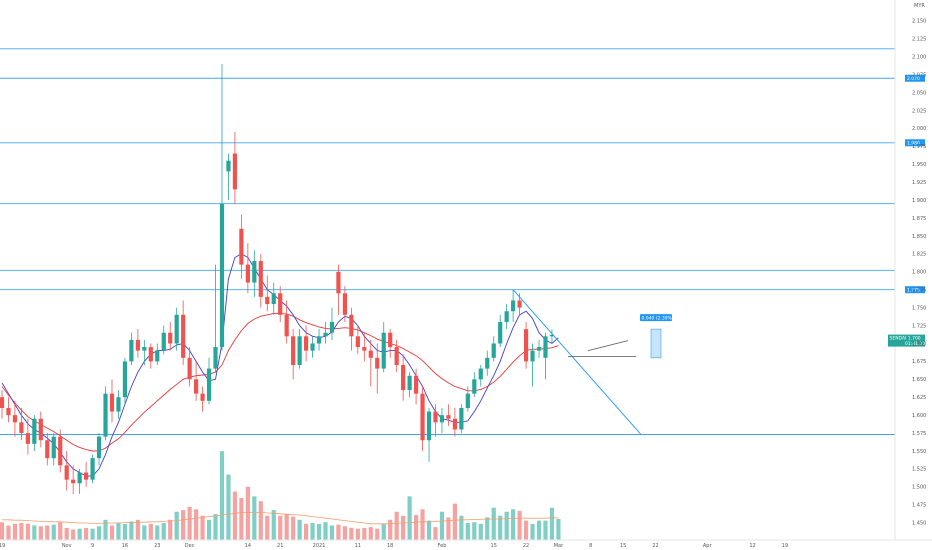 The width and height of the screenshot is (932, 550). Describe the element at coordinates (280, 495) in the screenshot. I see `volume-layer` at that location.